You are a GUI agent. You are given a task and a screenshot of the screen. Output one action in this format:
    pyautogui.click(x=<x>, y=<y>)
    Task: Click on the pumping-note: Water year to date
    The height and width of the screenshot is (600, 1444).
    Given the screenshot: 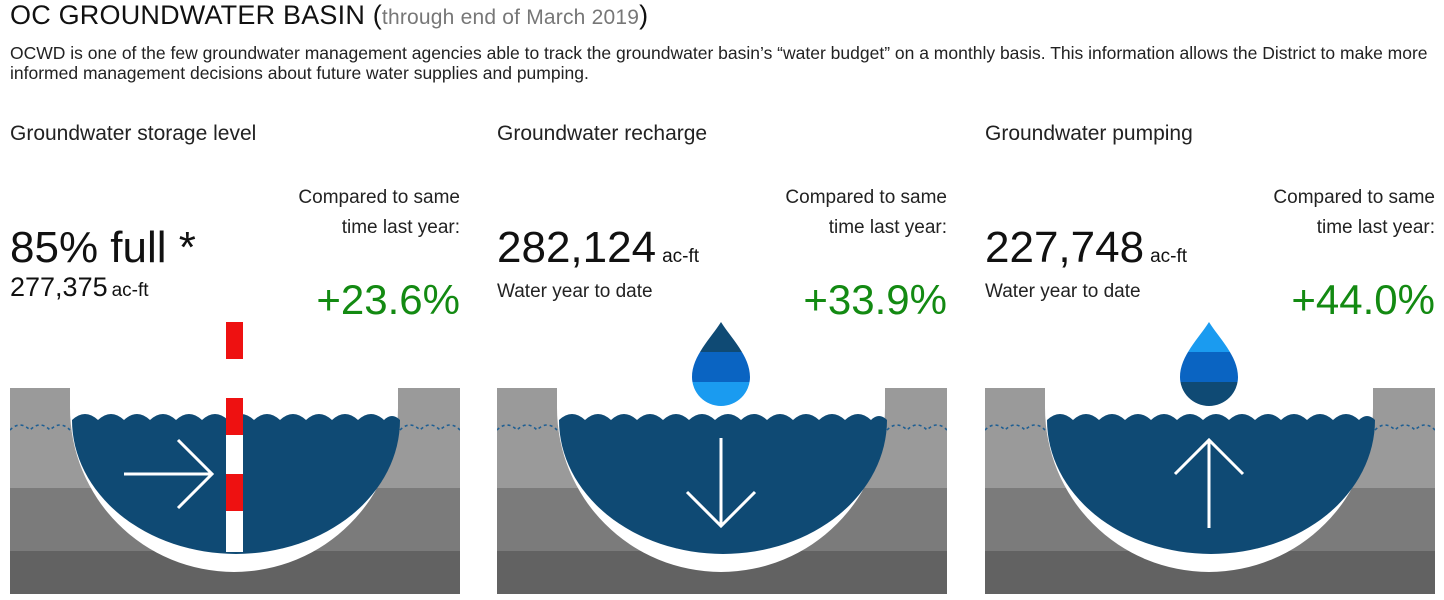 What is the action you would take?
    pyautogui.click(x=1063, y=291)
    